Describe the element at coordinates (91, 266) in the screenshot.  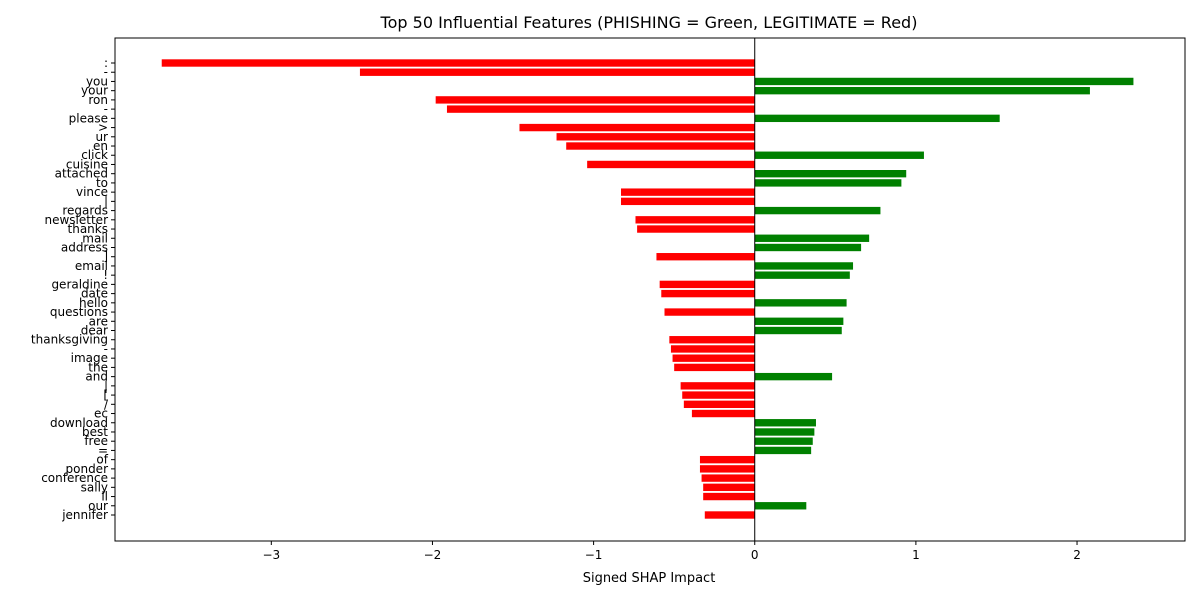
I see `y-tick-label: email` at that location.